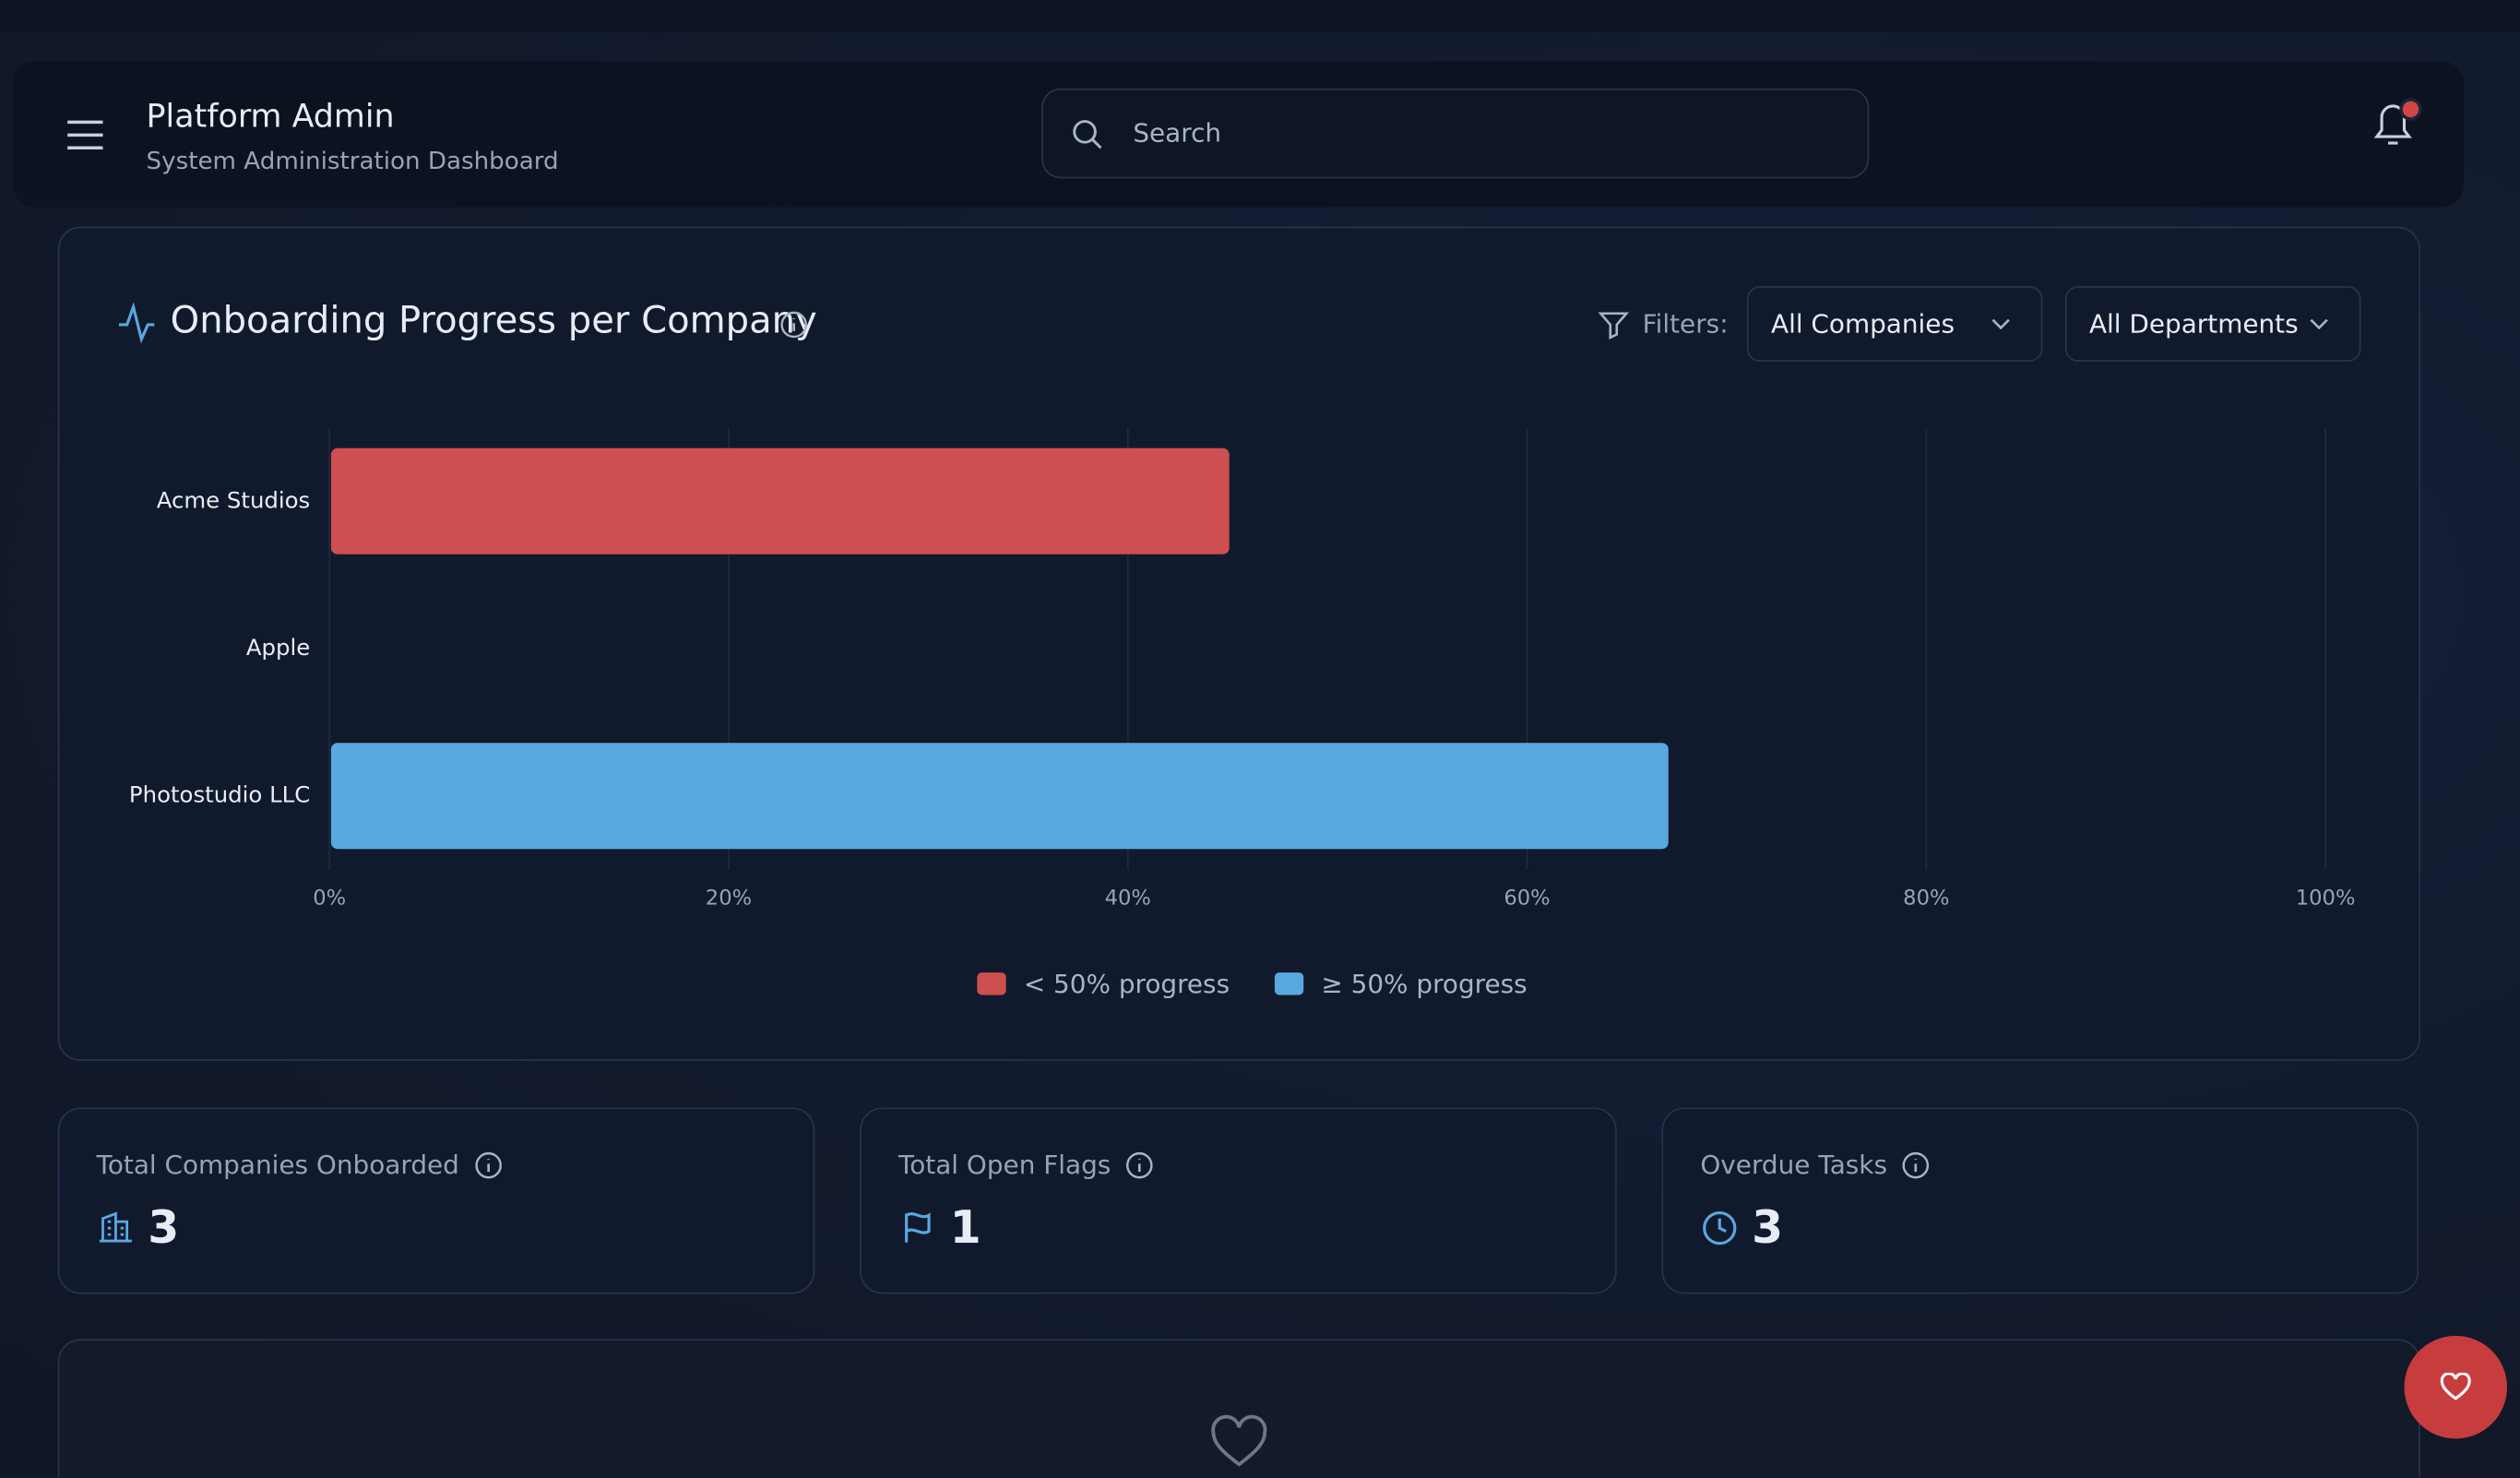 The width and height of the screenshot is (2520, 1478). What do you see at coordinates (1926, 898) in the screenshot?
I see `x-tick-label: 80%` at bounding box center [1926, 898].